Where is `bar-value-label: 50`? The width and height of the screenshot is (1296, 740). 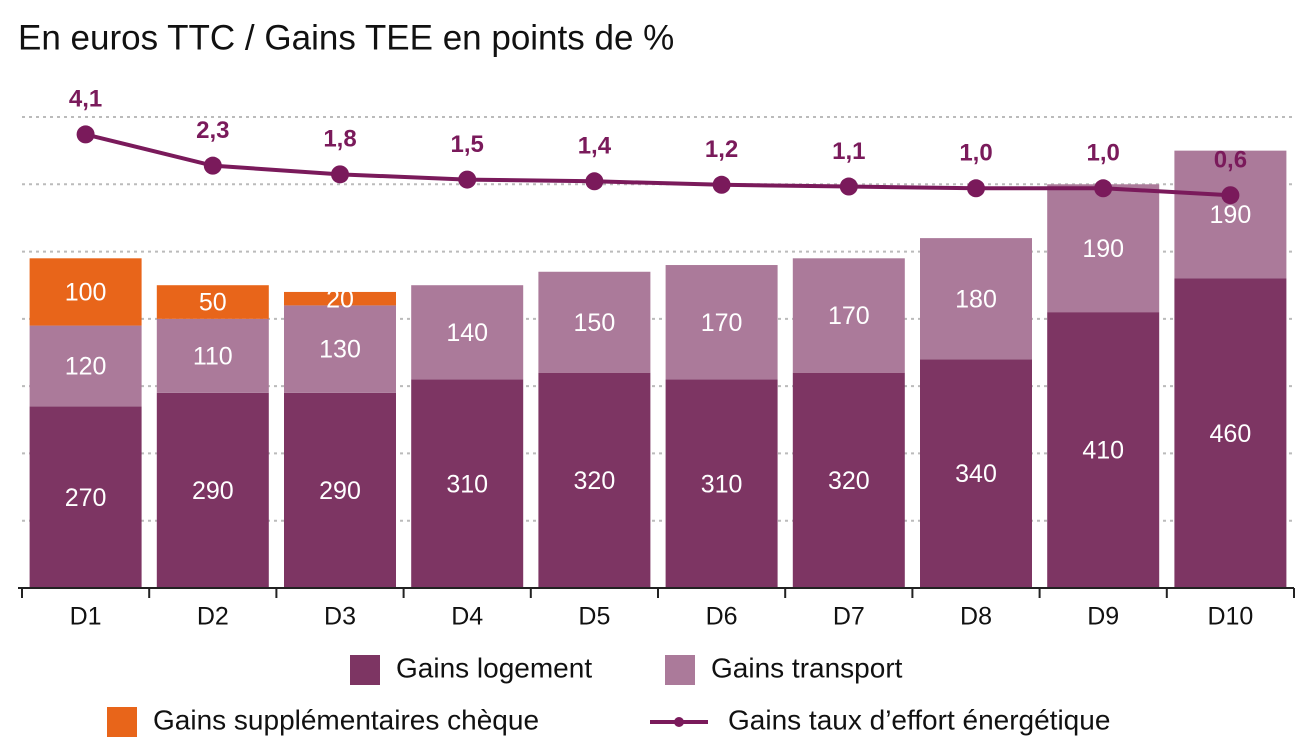
bar-value-label: 50 is located at coordinates (213, 303).